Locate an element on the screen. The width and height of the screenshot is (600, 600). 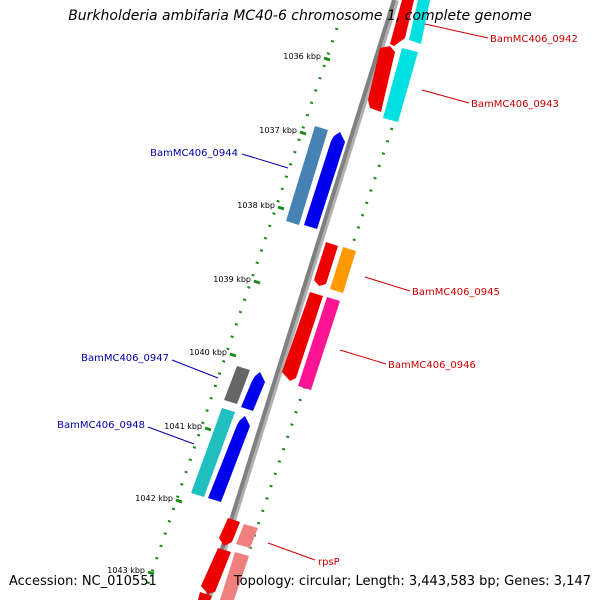
tick-label: 1038 kbp is located at coordinates (256, 205).